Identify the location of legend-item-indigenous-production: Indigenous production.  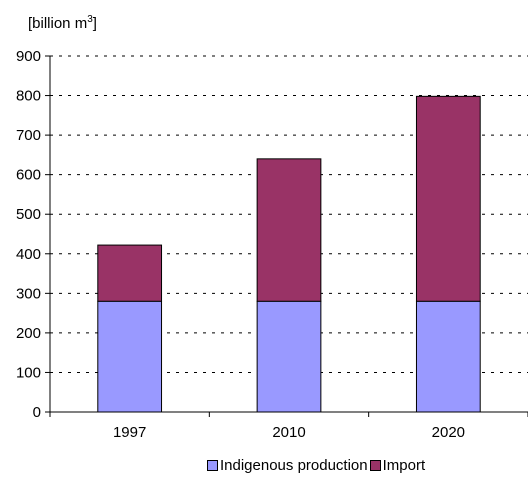
(287, 465).